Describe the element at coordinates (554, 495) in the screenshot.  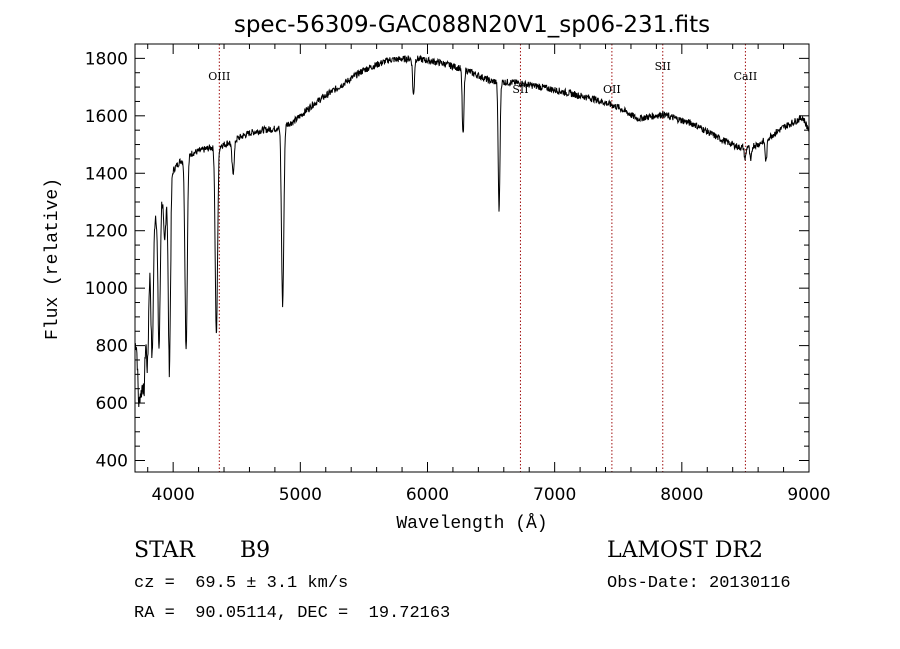
I see `x-tick-label: 7000` at that location.